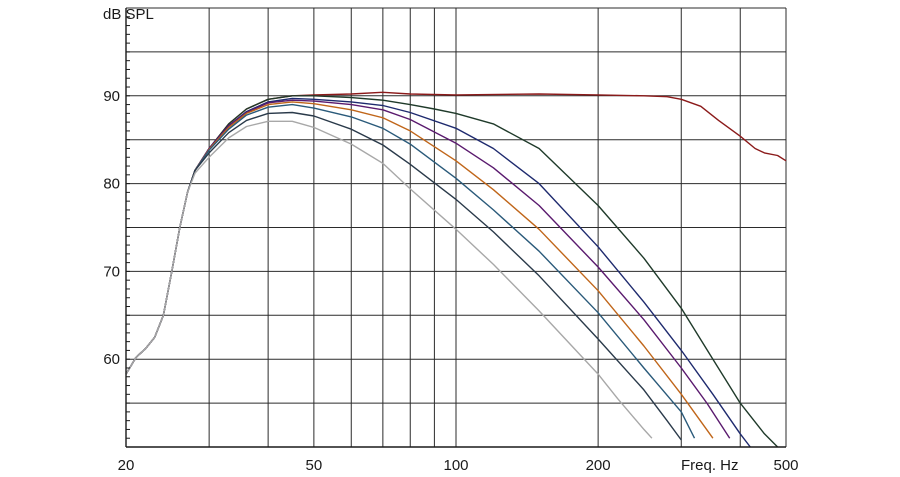 The width and height of the screenshot is (900, 477). What do you see at coordinates (598, 465) in the screenshot?
I see `x-tick-label-200: 200` at bounding box center [598, 465].